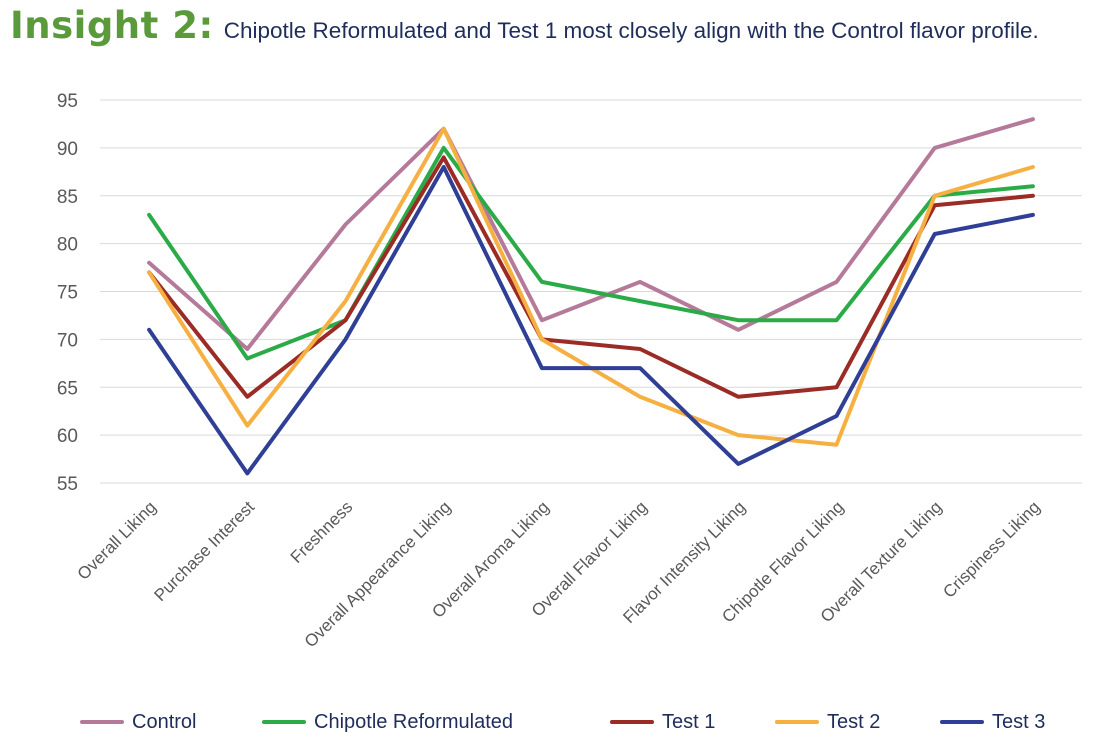 This screenshot has height=746, width=1115. Describe the element at coordinates (117, 540) in the screenshot. I see `x-category-label: Overall Liking` at that location.